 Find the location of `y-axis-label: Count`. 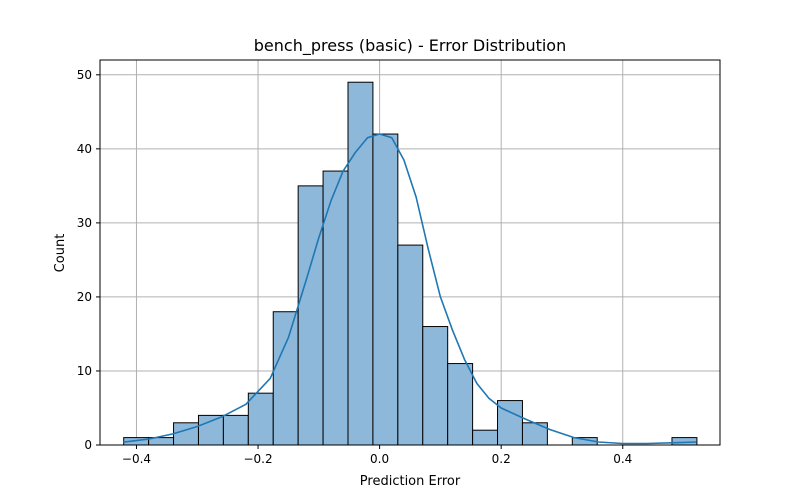

y-axis-label: Count is located at coordinates (60, 253).